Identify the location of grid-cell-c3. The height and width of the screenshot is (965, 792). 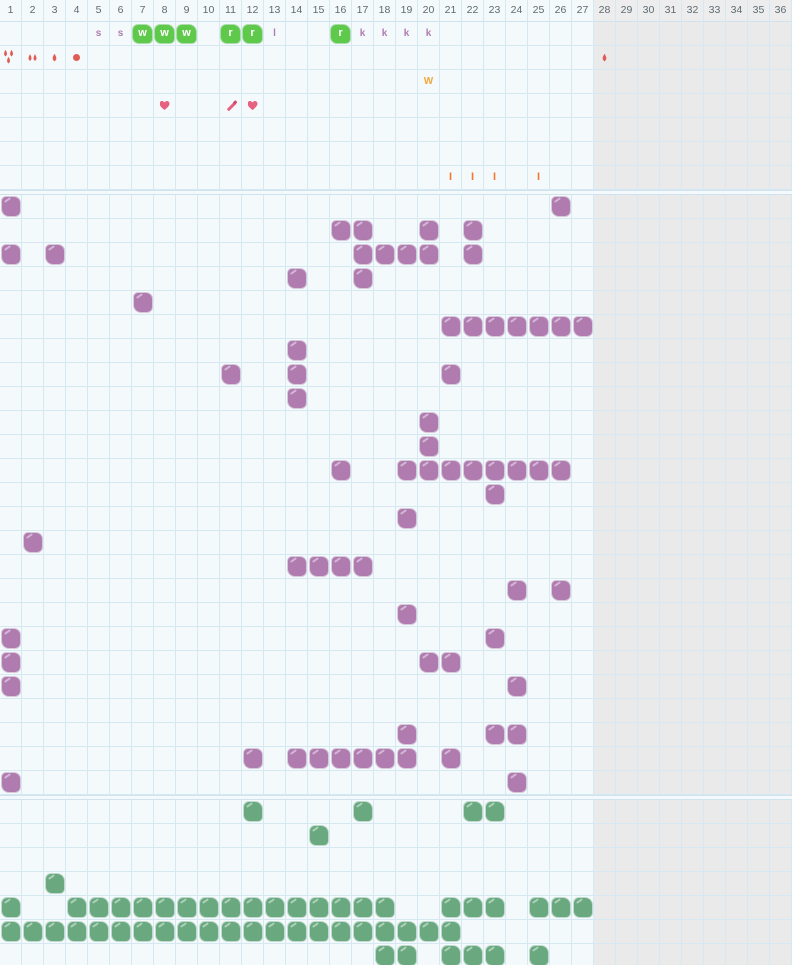
(55, 615).